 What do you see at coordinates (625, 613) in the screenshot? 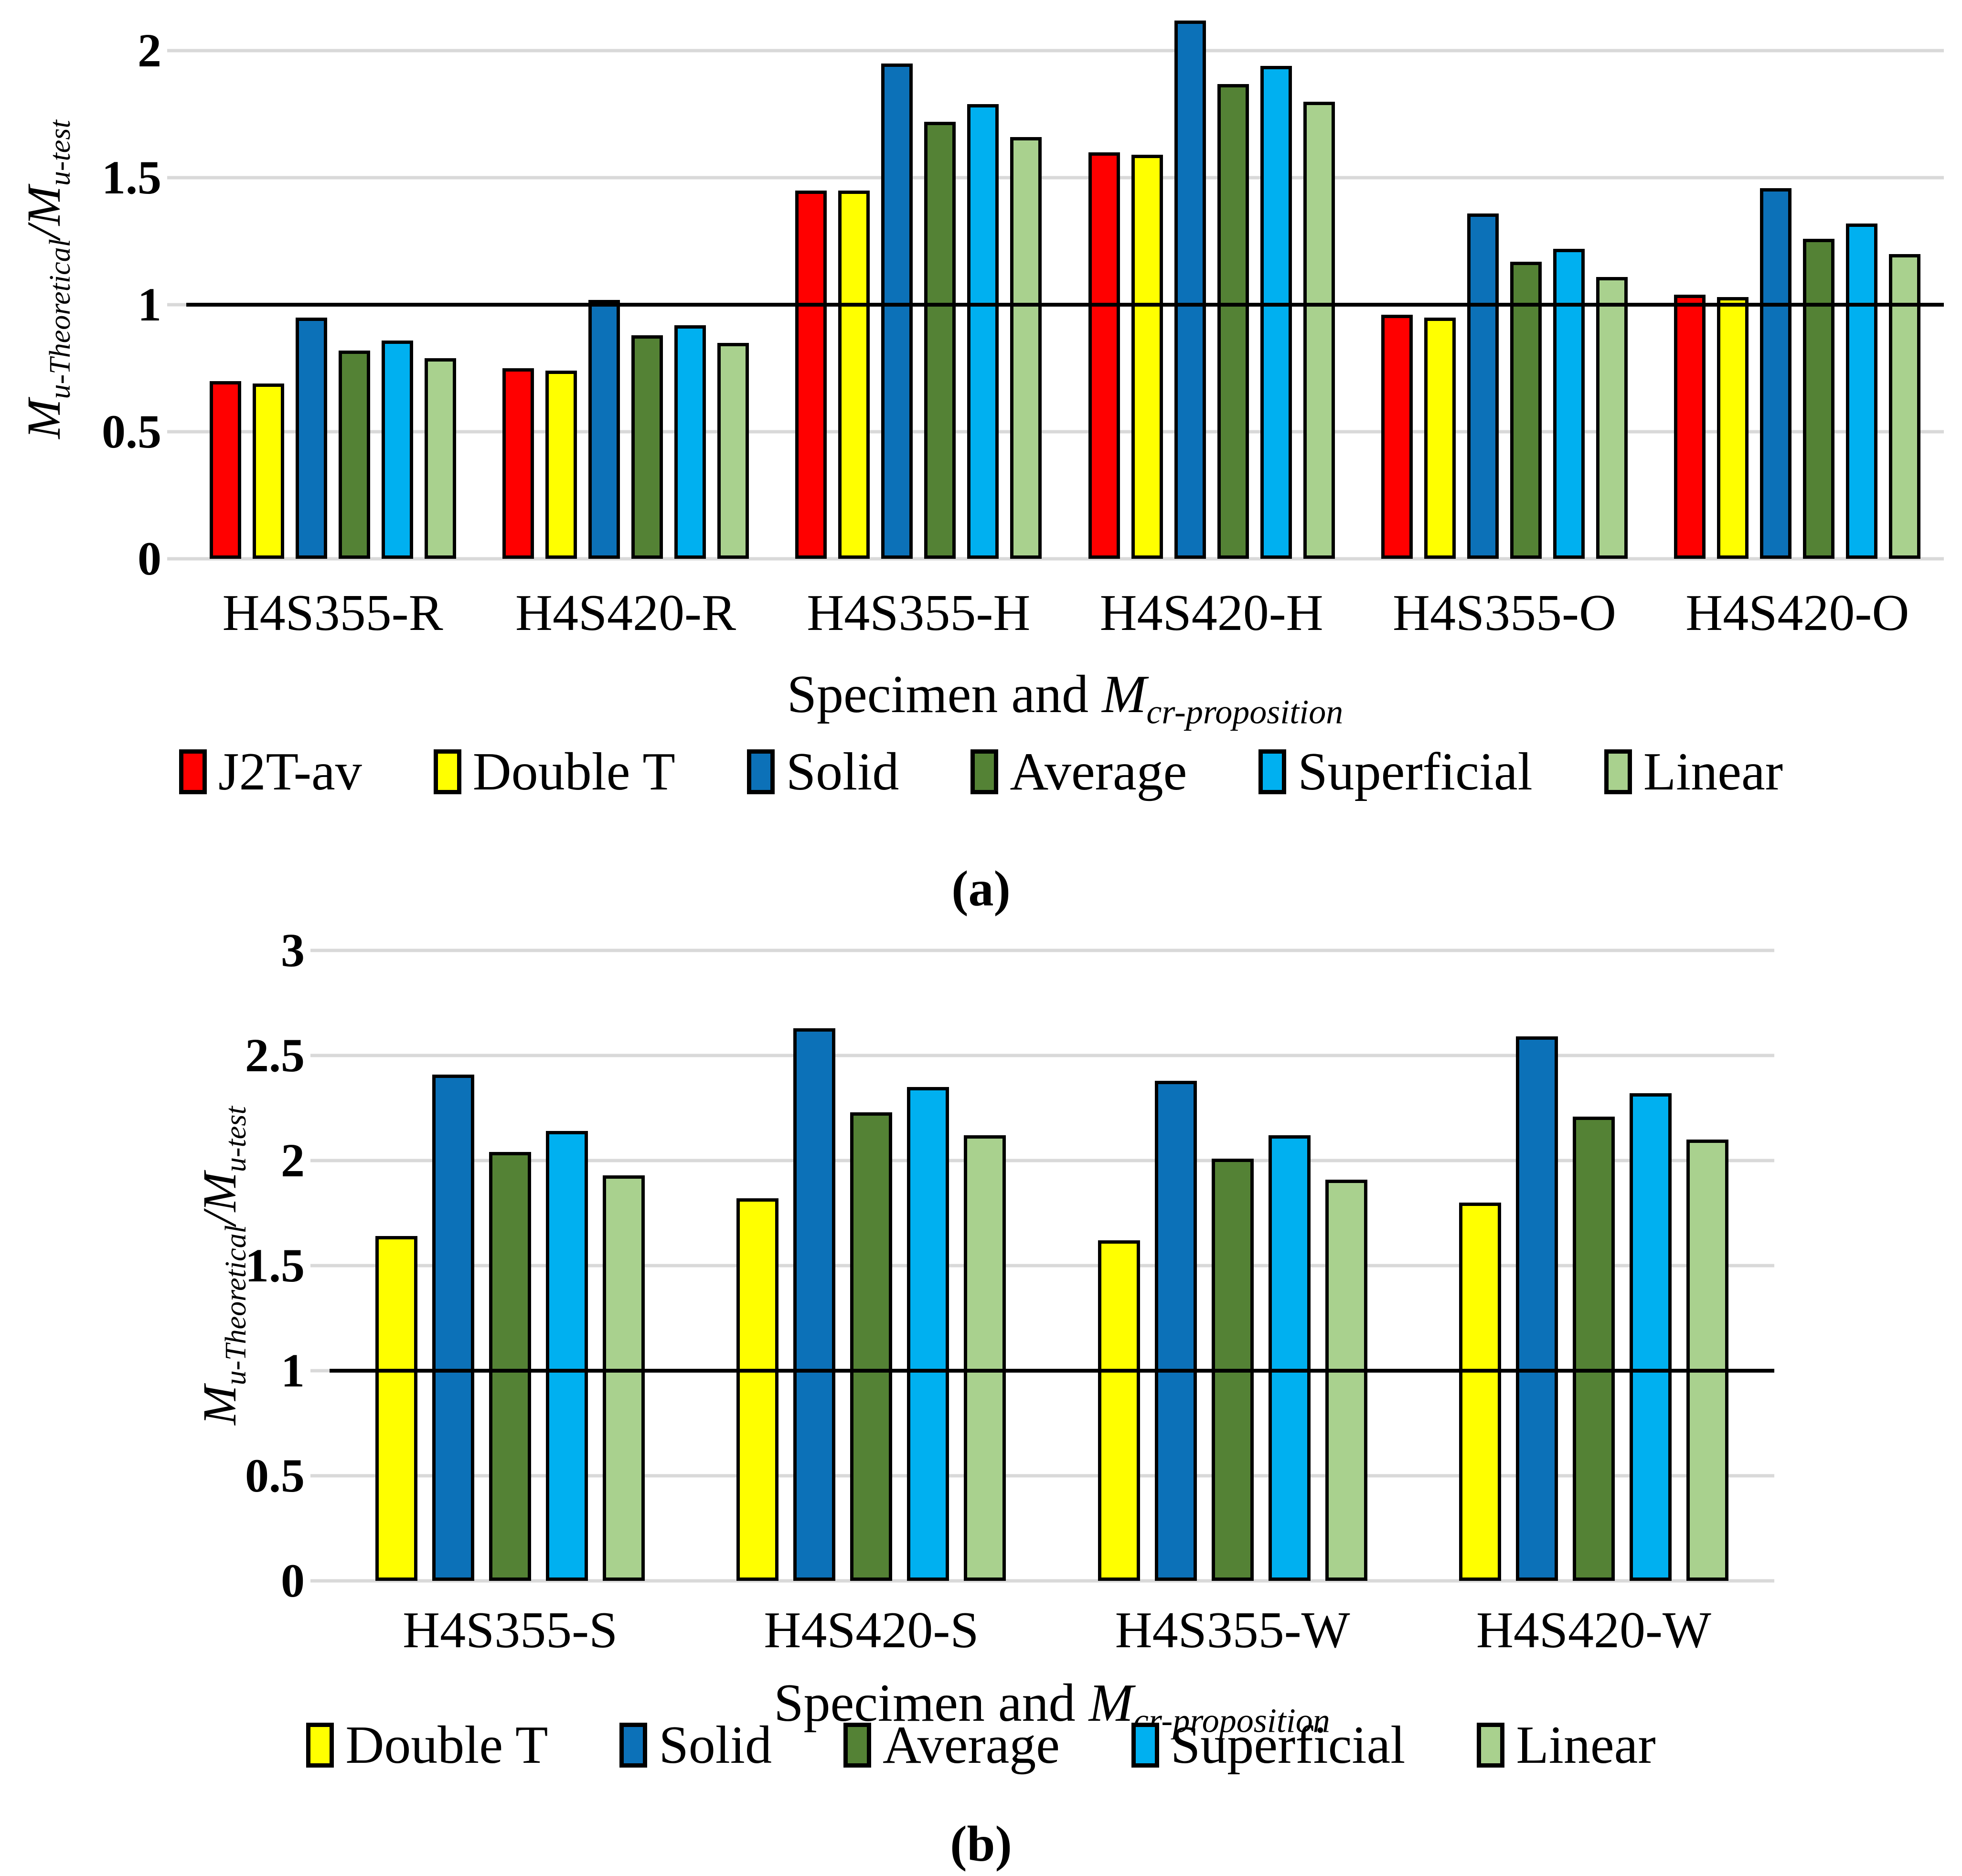
I see `x-tick-label-H4S420-R: H4S420-R` at bounding box center [625, 613].